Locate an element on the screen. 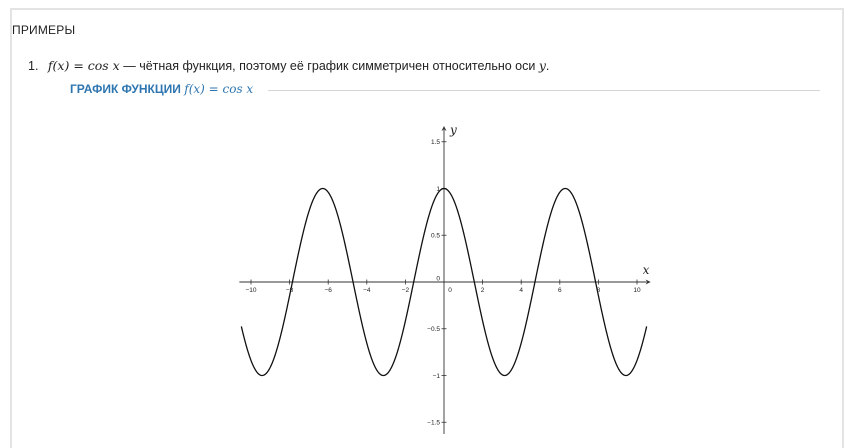 The image size is (856, 448). y-tick-label: −0.5 is located at coordinates (433, 329).